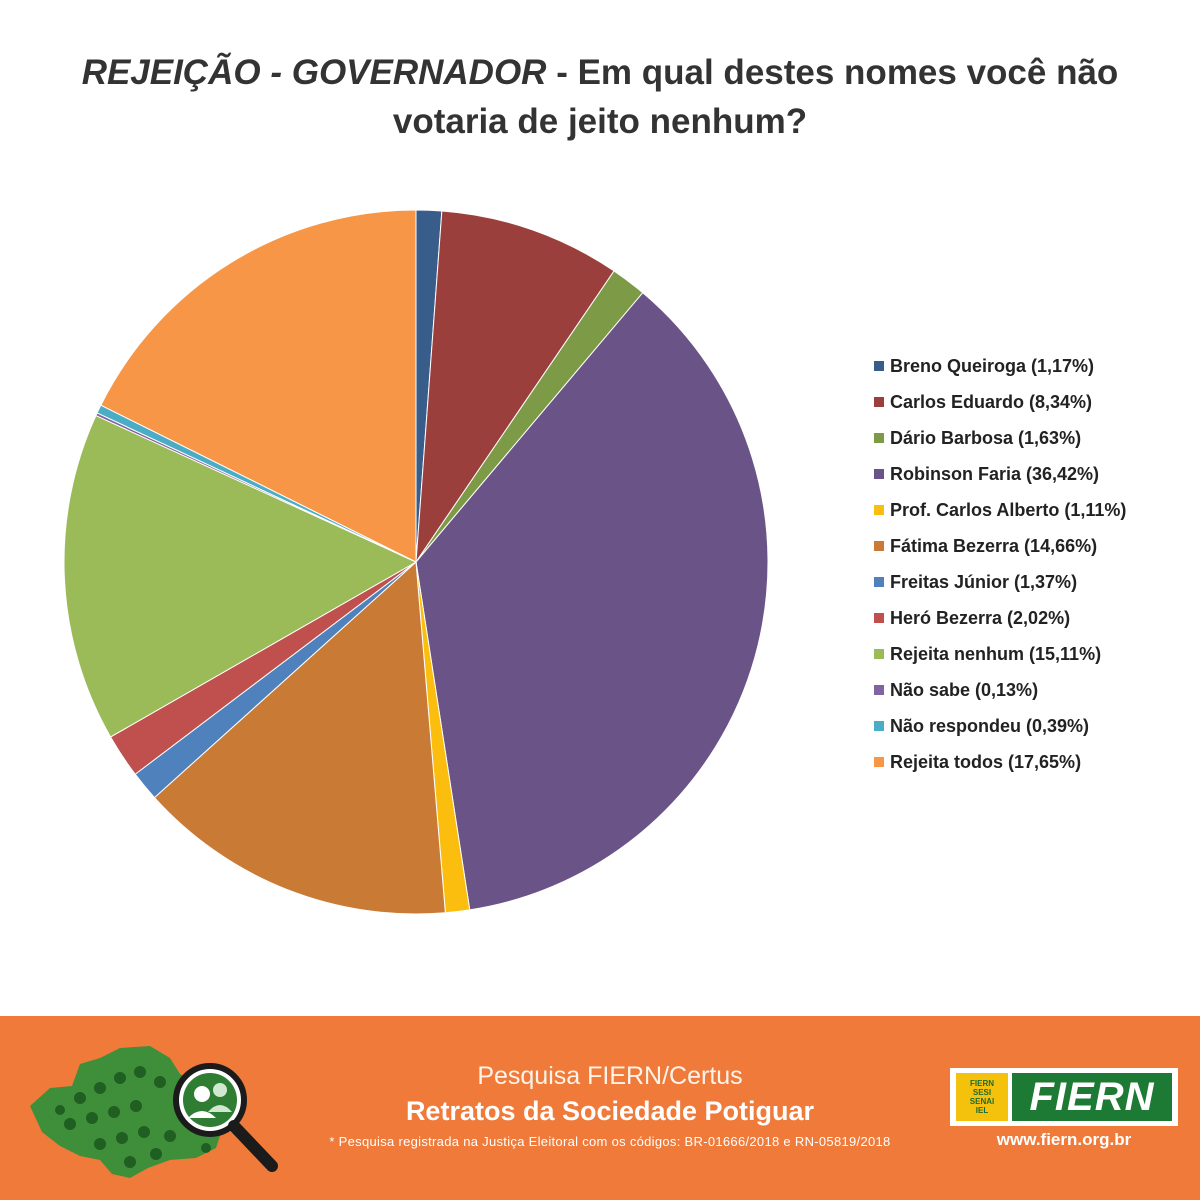 Image resolution: width=1200 pixels, height=1200 pixels. I want to click on legend-label: Dário Barbosa (1,63%), so click(986, 437).